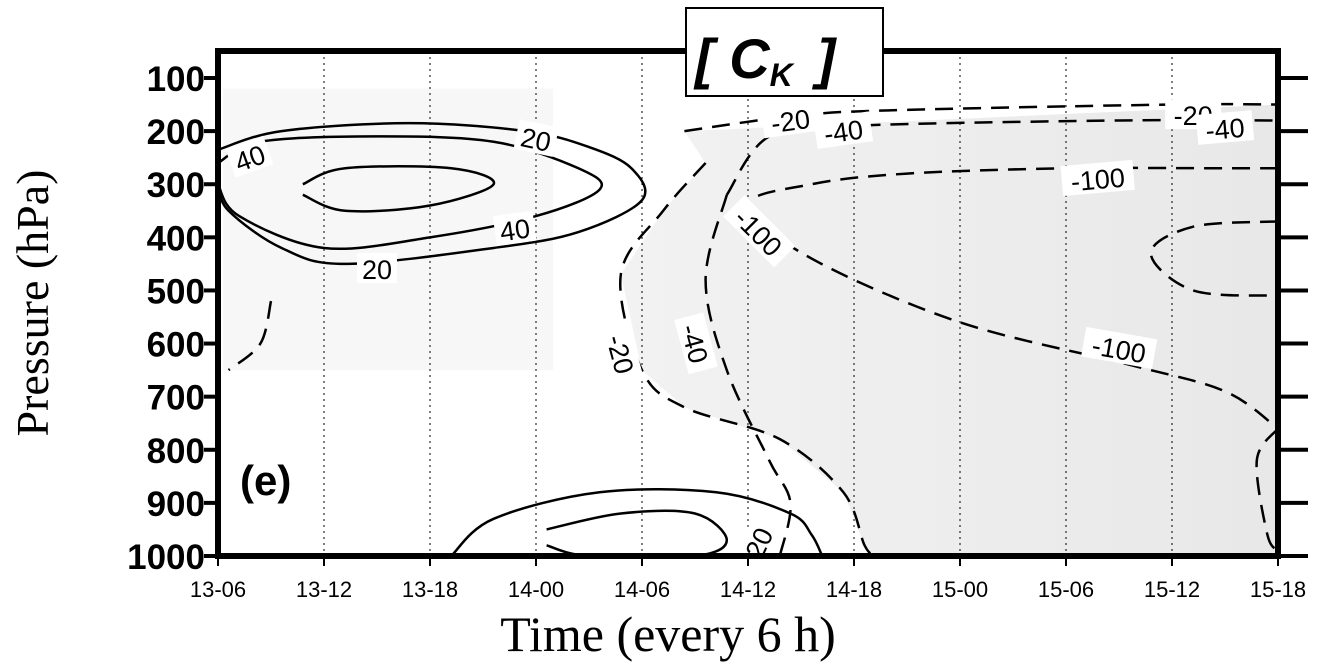  I want to click on y-tick-label: 900, so click(176, 504).